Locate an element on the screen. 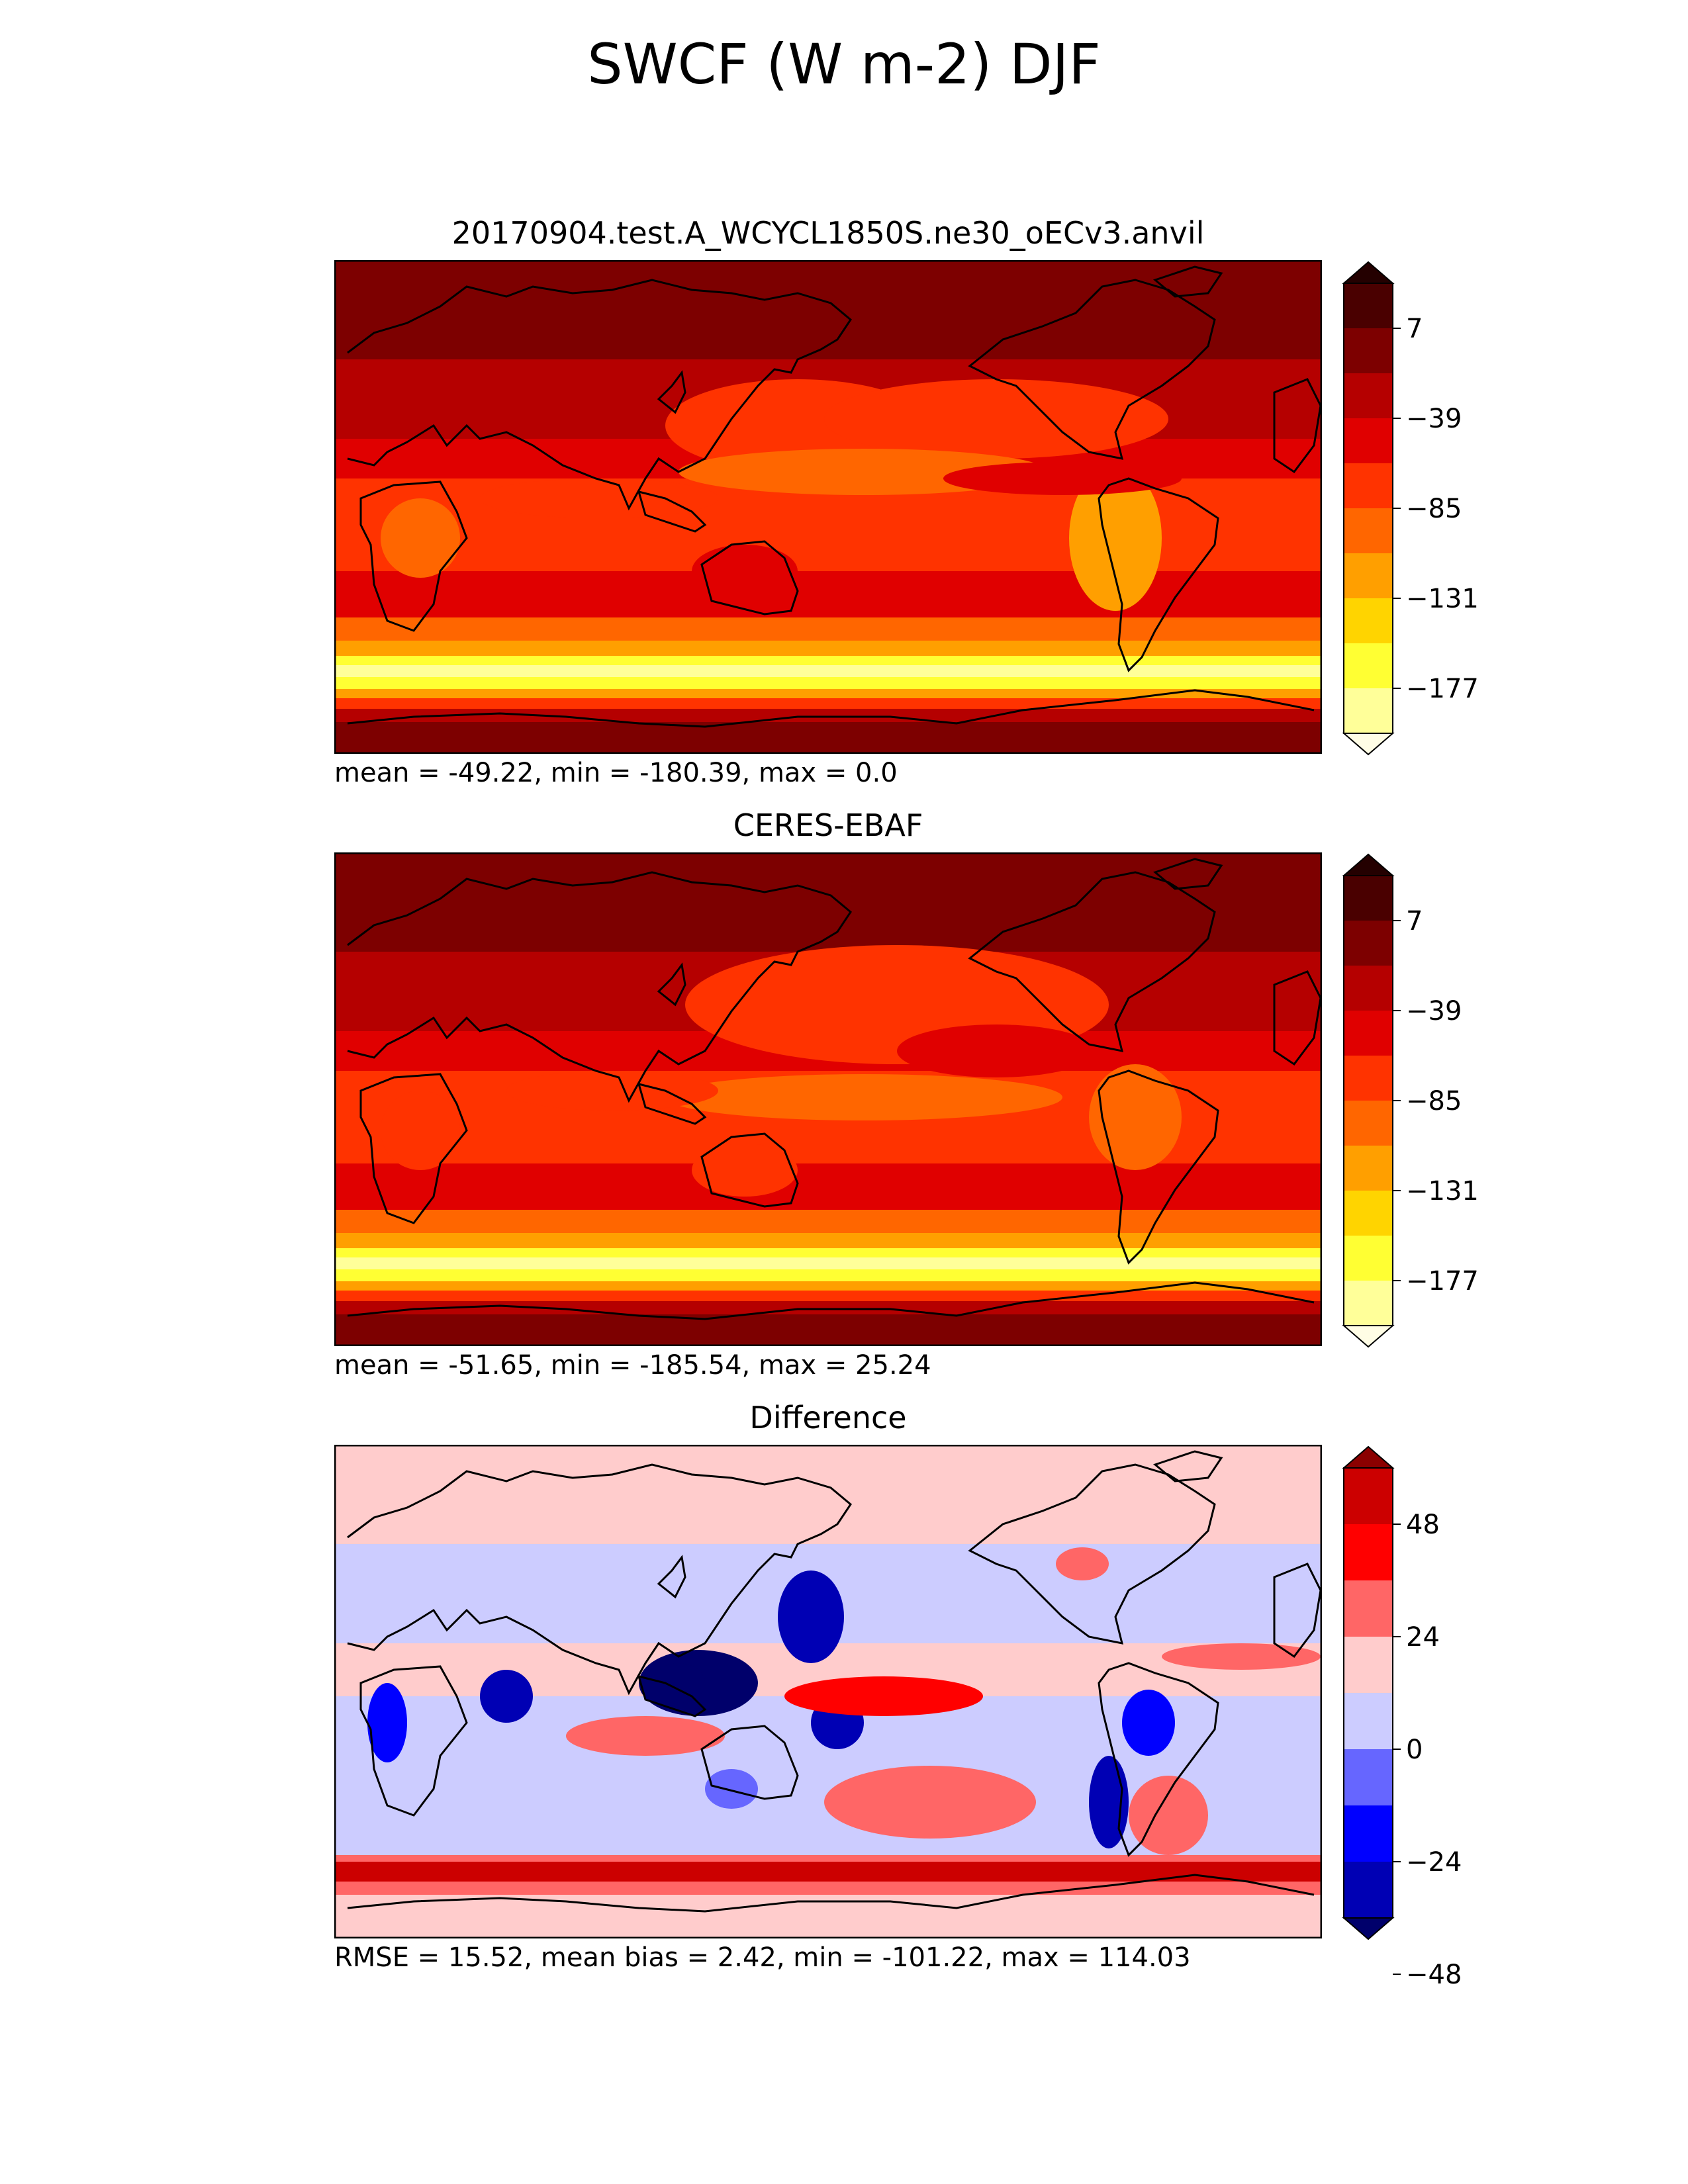 The width and height of the screenshot is (1688, 2184). colorbar-tick-label: −24 is located at coordinates (1434, 1863).